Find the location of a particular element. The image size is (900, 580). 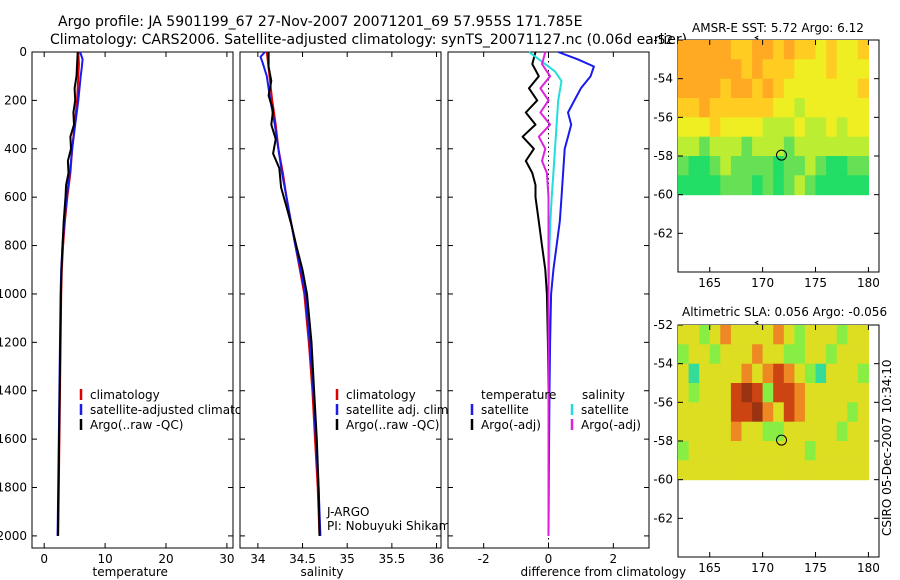

y-tick-label: -60 is located at coordinates (663, 480).